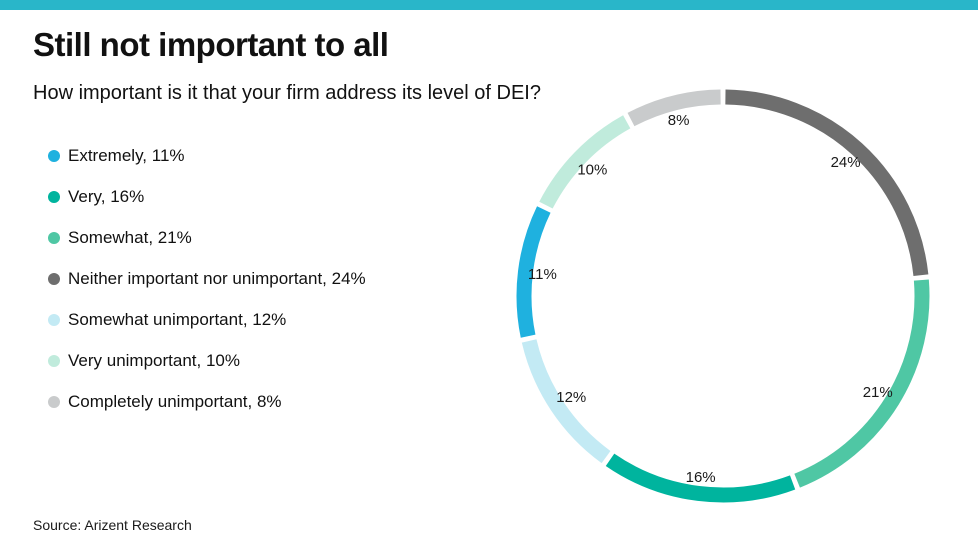 Image resolution: width=978 pixels, height=550 pixels. What do you see at coordinates (211, 44) in the screenshot?
I see `page-title: Still not important to all` at bounding box center [211, 44].